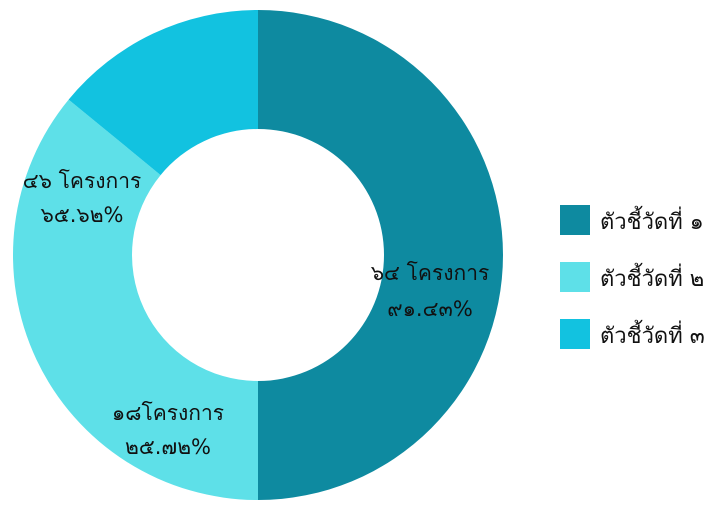  Describe the element at coordinates (430, 309) in the screenshot. I see `slice-percent-1: ๙๑.๔๓%` at that location.